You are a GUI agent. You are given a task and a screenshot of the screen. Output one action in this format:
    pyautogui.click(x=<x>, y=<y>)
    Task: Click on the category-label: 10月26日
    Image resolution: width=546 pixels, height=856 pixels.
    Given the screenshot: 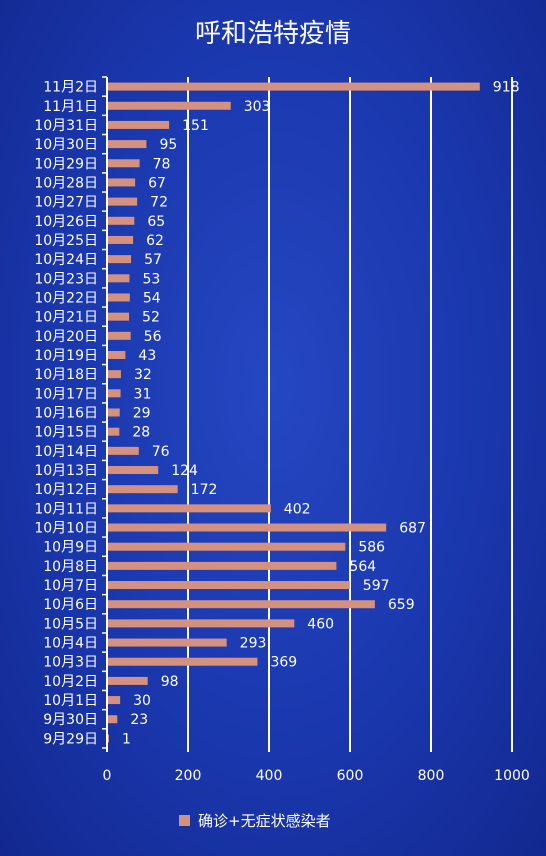 What is the action you would take?
    pyautogui.click(x=66, y=222)
    